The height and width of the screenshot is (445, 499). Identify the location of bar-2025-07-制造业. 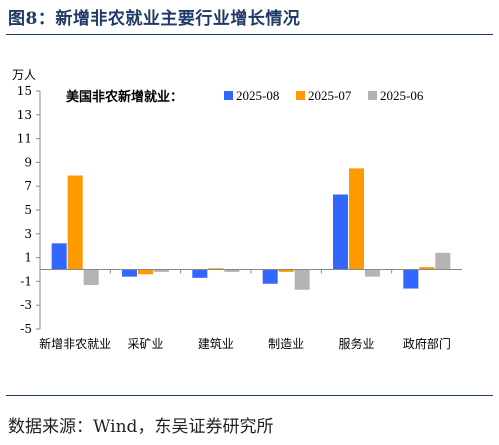
(286, 270).